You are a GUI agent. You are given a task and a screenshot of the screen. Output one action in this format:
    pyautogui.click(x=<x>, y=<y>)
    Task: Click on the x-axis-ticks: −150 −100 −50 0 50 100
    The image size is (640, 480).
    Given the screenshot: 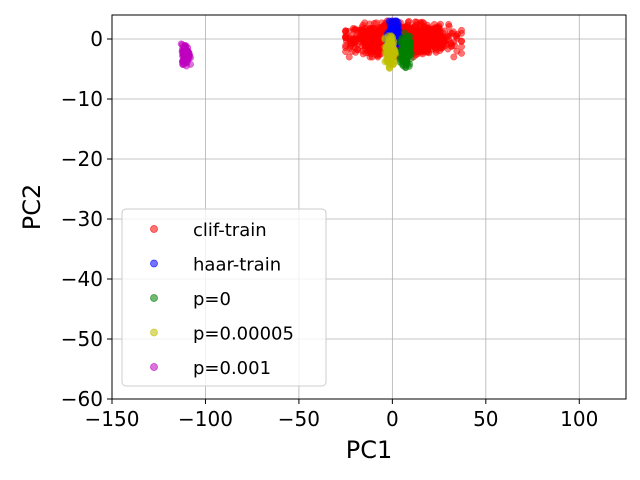 What is the action you would take?
    pyautogui.click(x=341, y=415)
    